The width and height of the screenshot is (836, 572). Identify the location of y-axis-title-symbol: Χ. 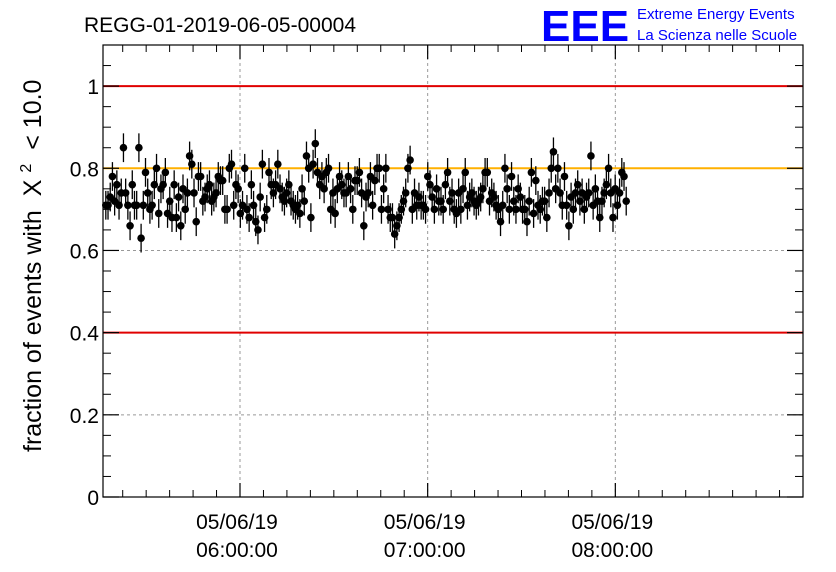
(33, 187).